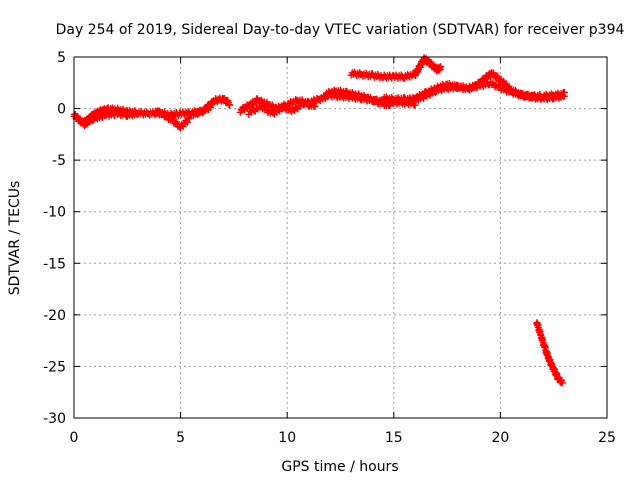 The image size is (640, 480). I want to click on series-track-b, so click(111, 119).